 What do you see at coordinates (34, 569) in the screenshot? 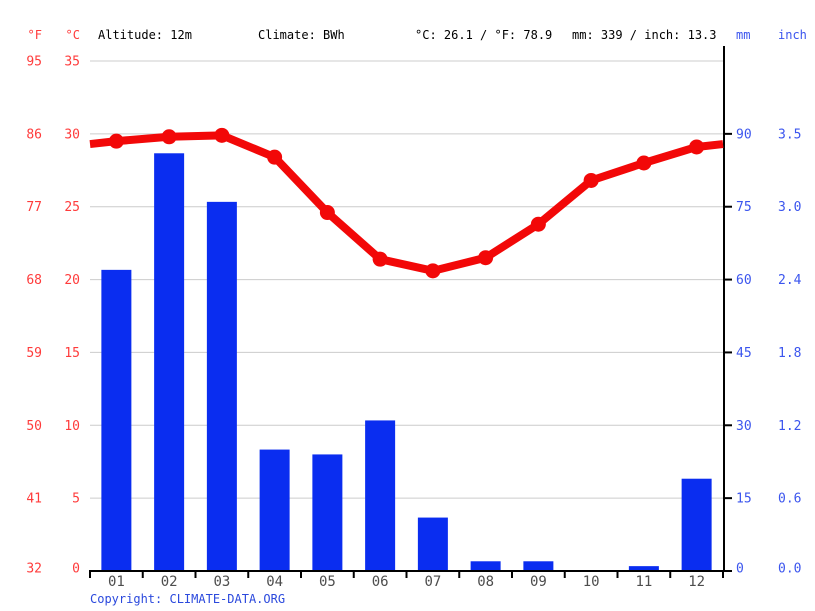
I see `left-axis-f-label-32: 32` at bounding box center [34, 569].